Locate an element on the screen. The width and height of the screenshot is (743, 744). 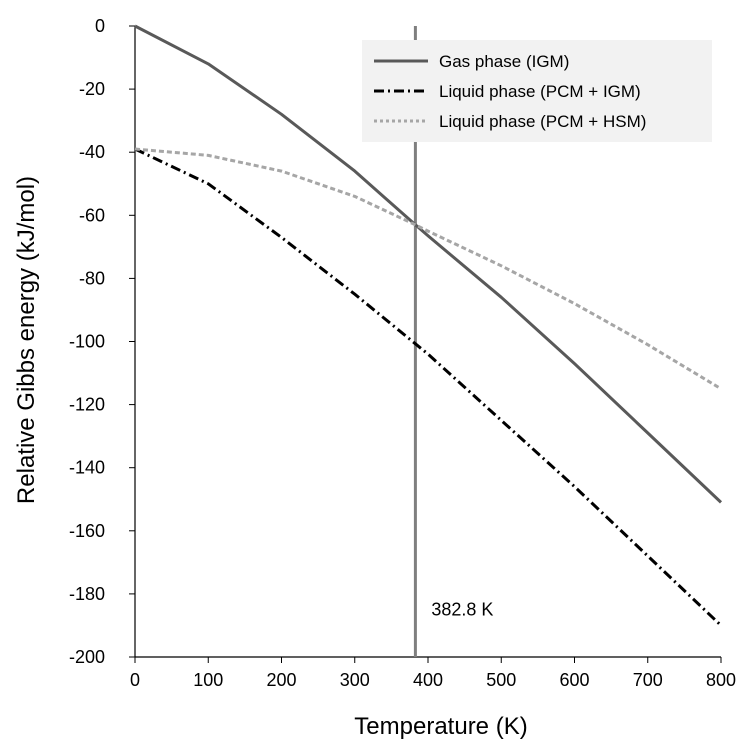
y-tick-label: 0 is located at coordinates (100, 26).